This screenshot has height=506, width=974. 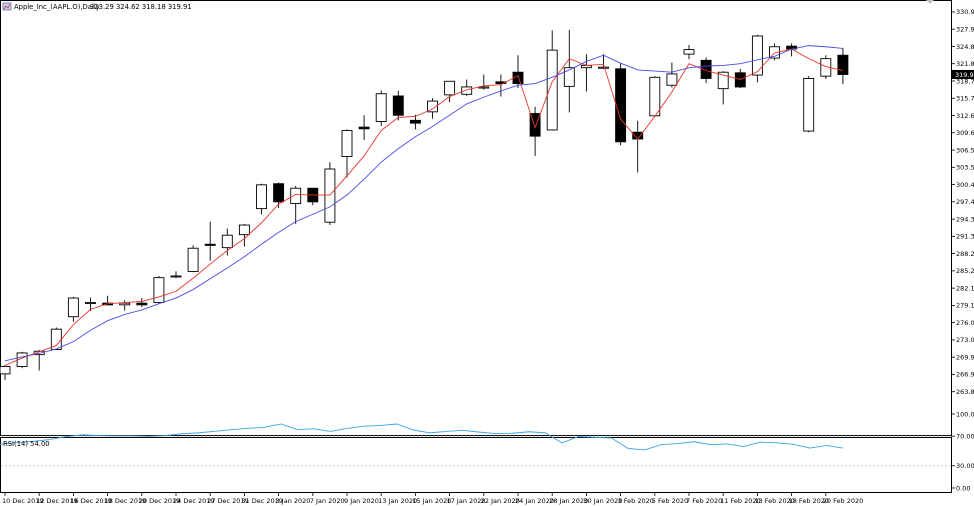 I want to click on rsi-header: RSI(14) 54.00, so click(x=26, y=444).